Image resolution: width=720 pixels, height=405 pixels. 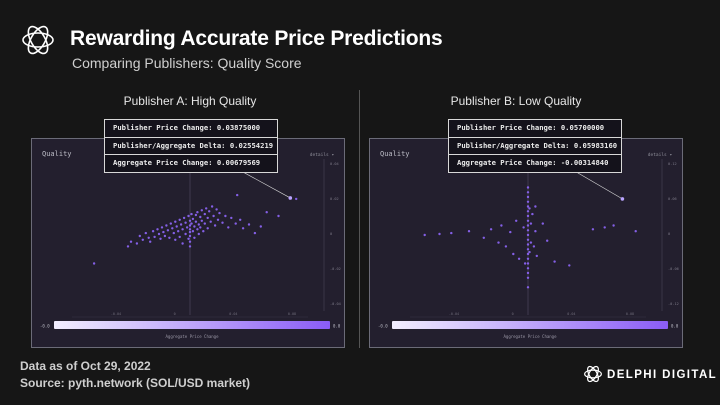 I want to click on brand-name: DELPHI DIGITAL, so click(x=662, y=375).